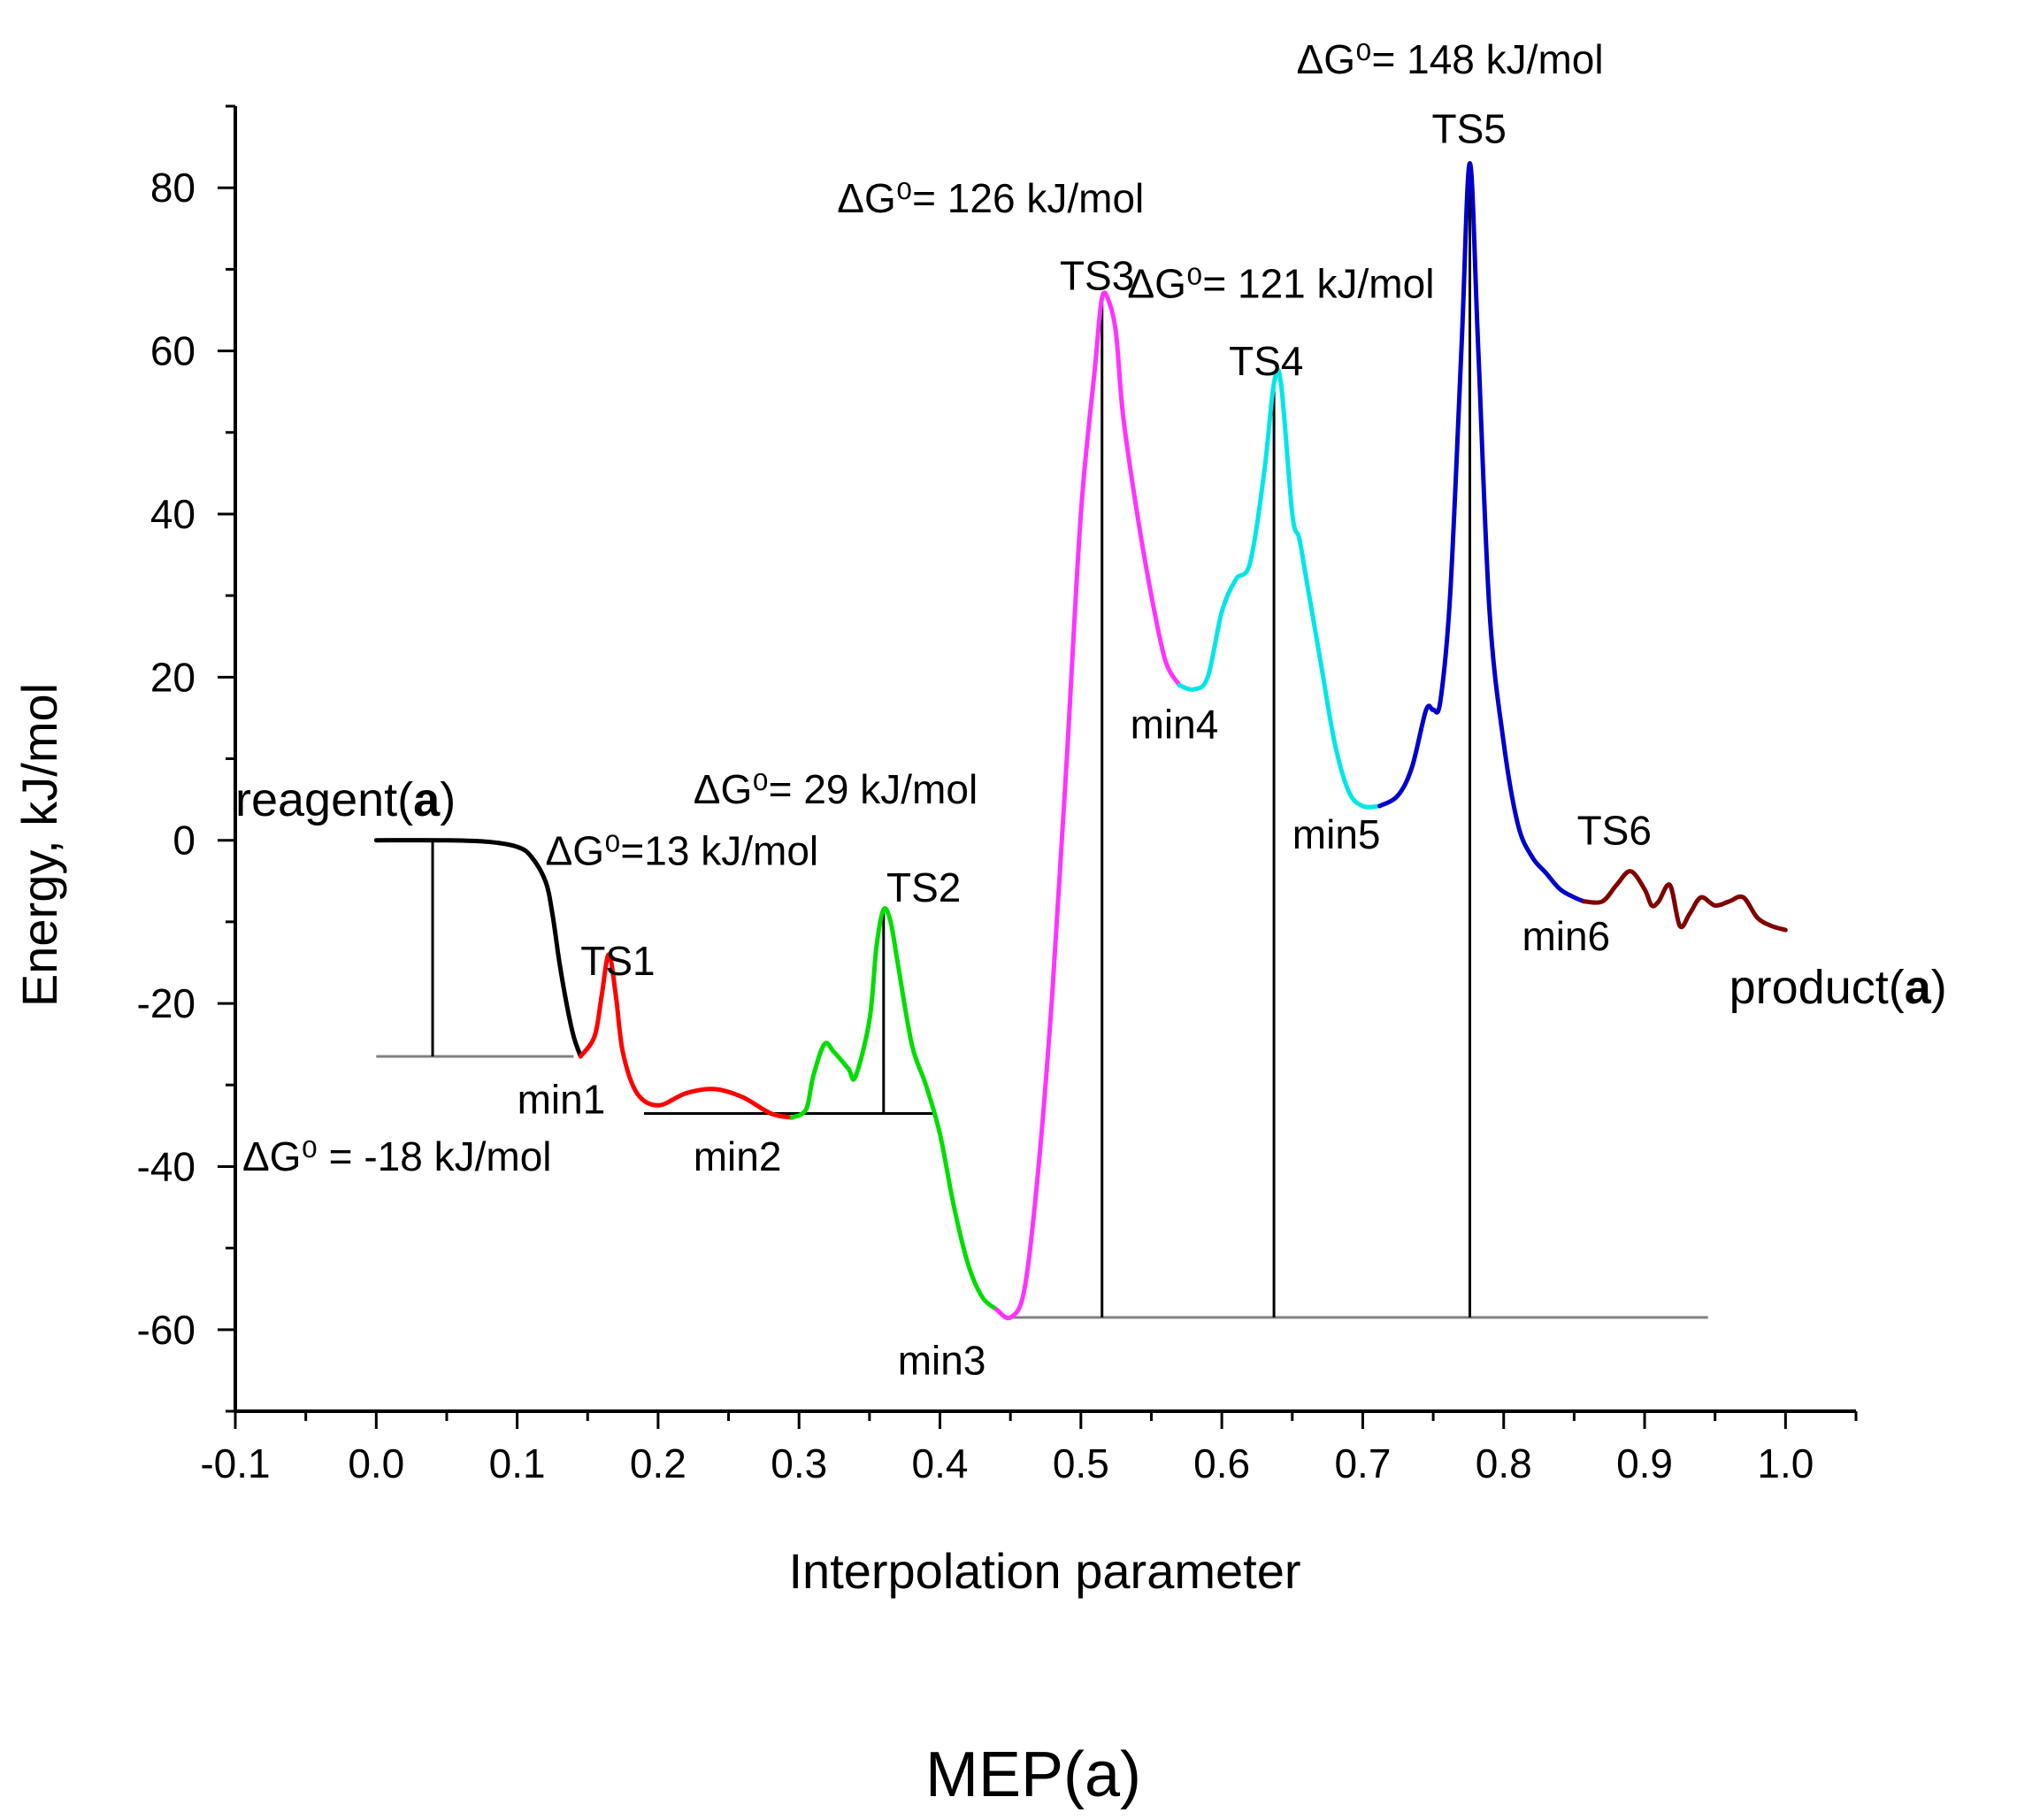  What do you see at coordinates (173, 514) in the screenshot?
I see `y-tick-label: 40` at bounding box center [173, 514].